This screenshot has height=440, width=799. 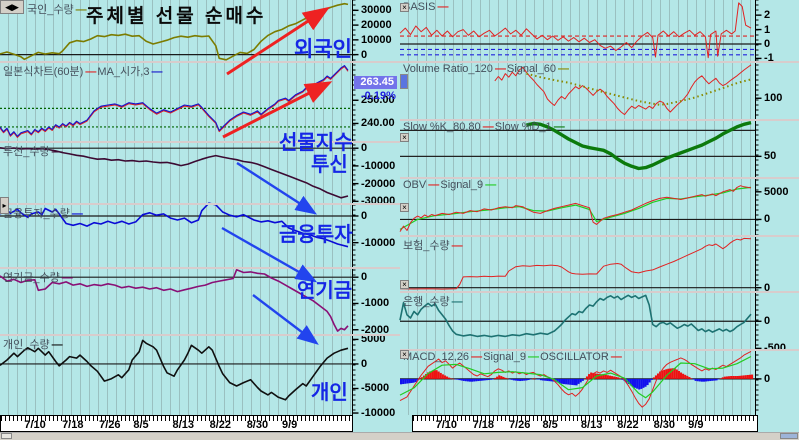 I want to click on panel-legend-basis: BASIS —, so click(x=425, y=7).